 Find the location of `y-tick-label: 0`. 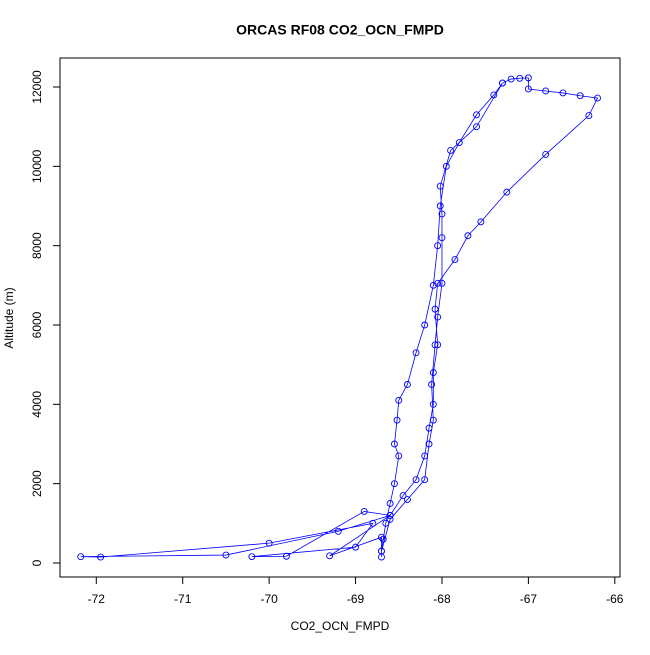

y-tick-label: 0 is located at coordinates (37, 562).